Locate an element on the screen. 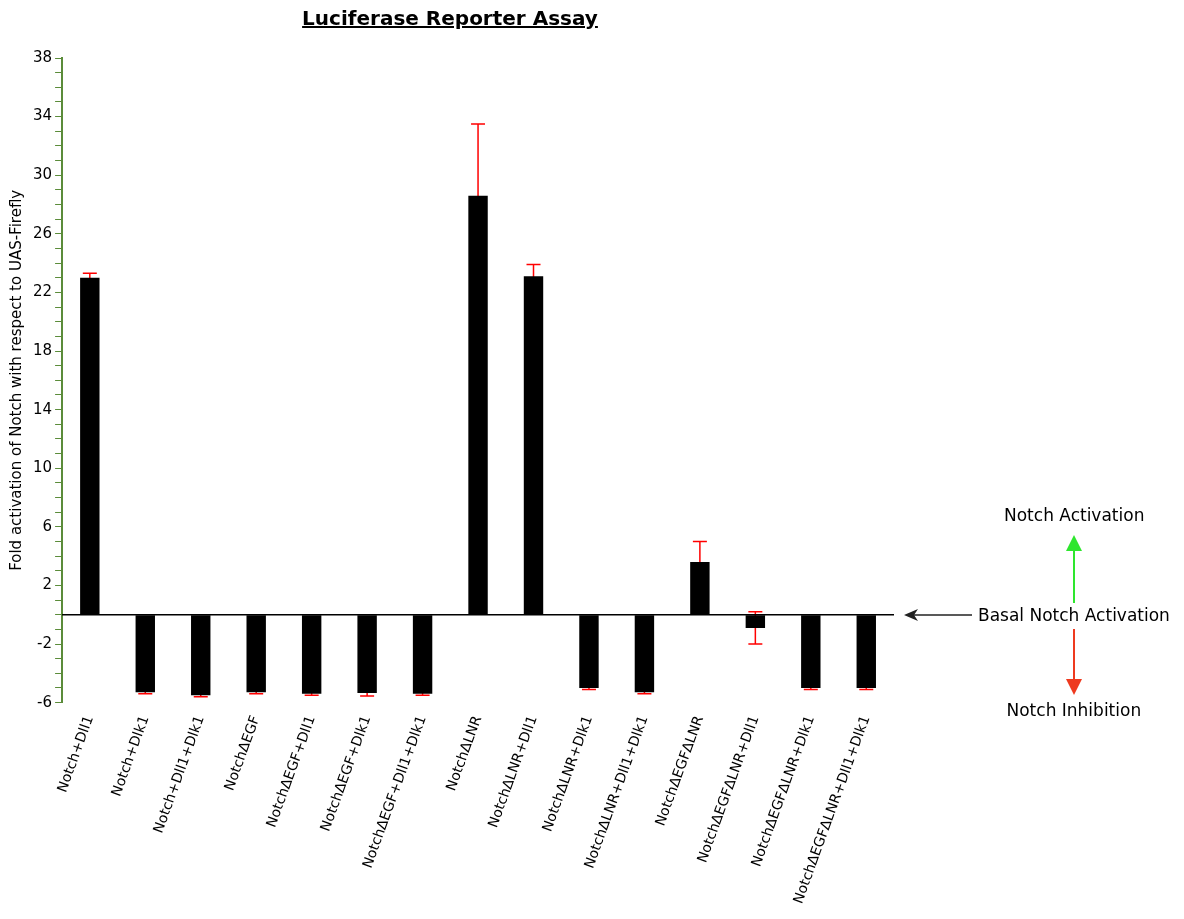 This screenshot has height=919, width=1184. y-tick-label: 18 is located at coordinates (42, 349).